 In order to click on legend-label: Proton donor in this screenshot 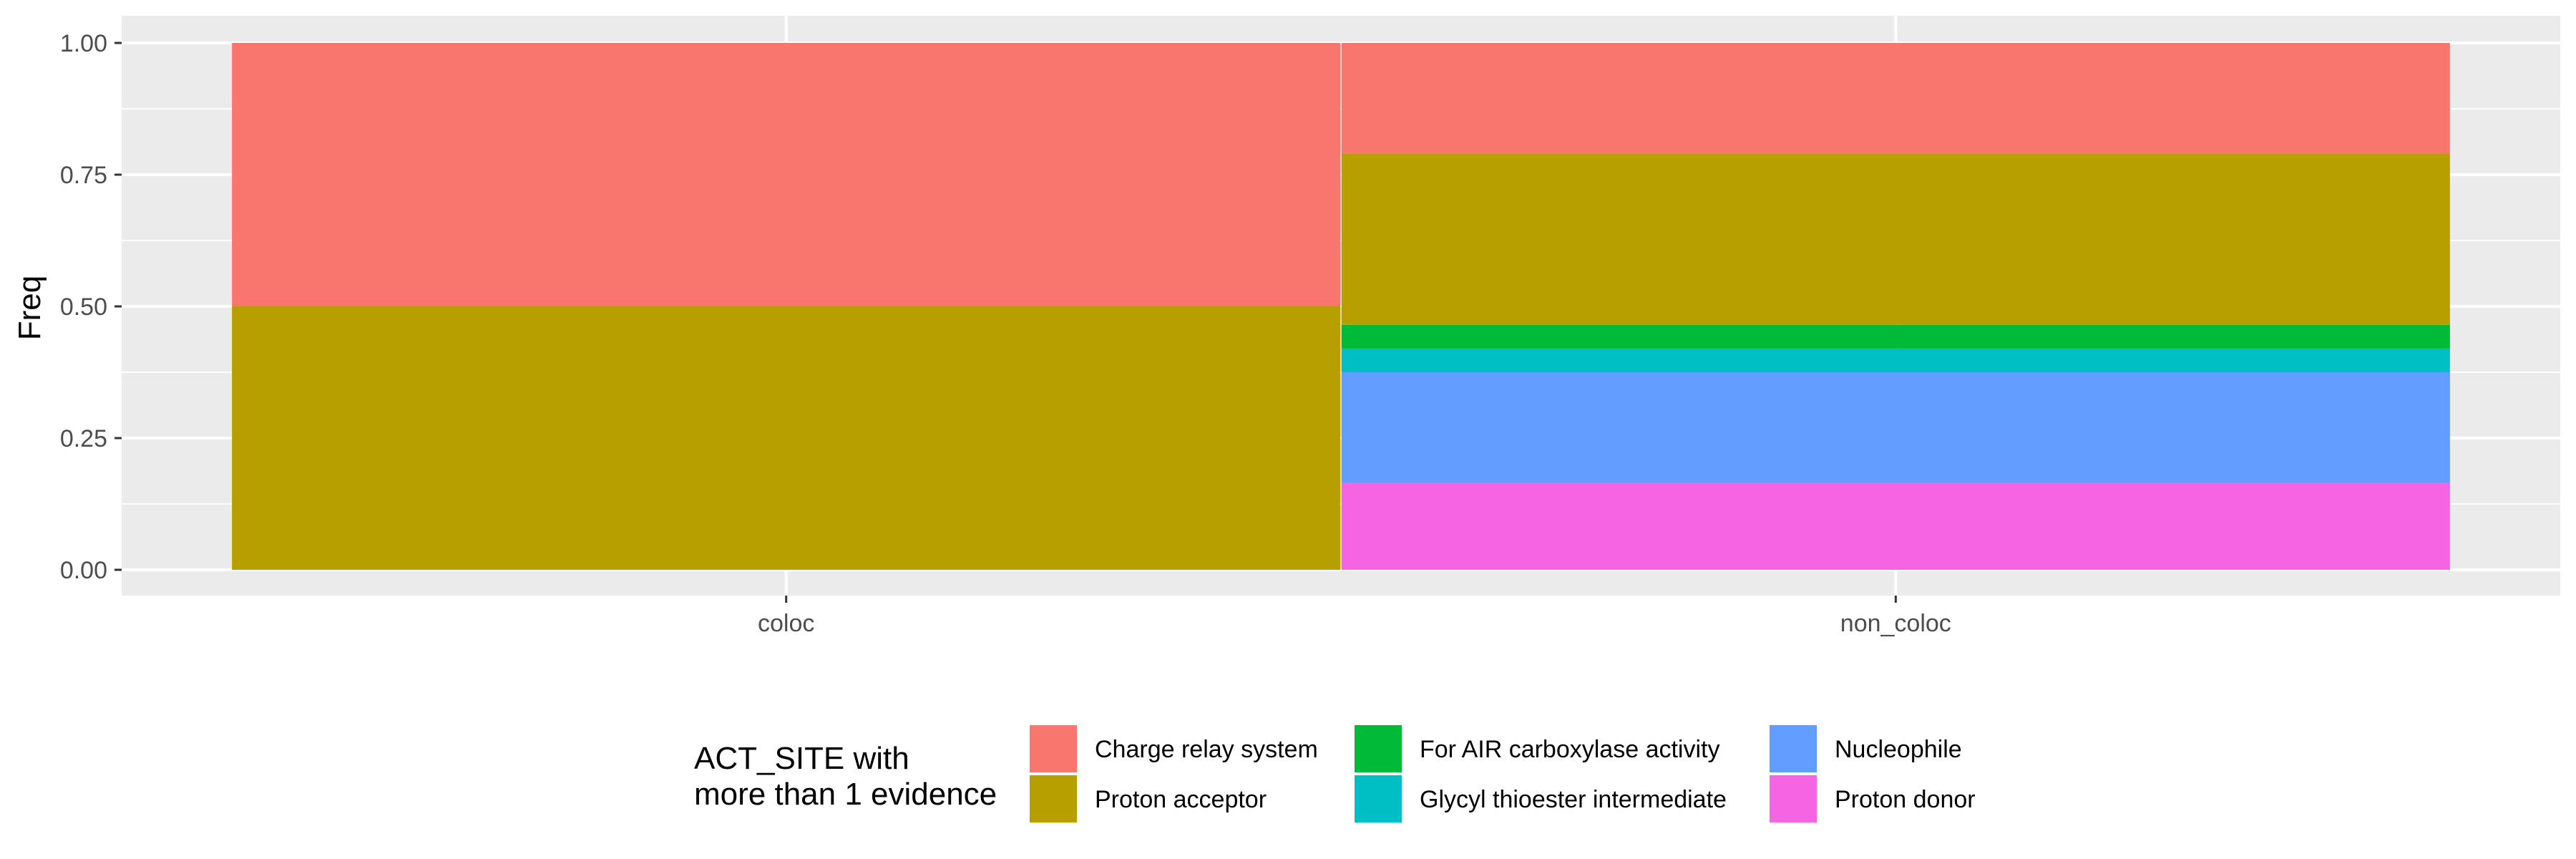, I will do `click(1905, 799)`.